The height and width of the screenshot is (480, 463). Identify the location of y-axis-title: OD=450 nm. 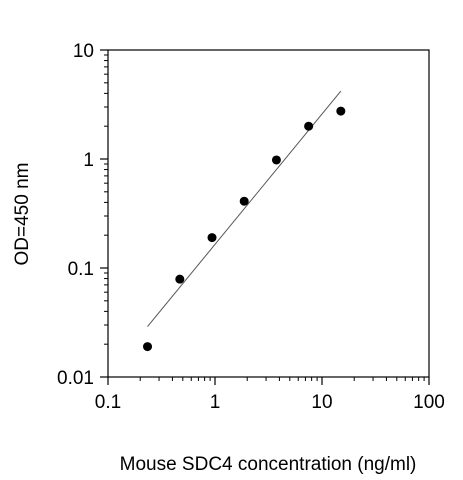
(22, 214).